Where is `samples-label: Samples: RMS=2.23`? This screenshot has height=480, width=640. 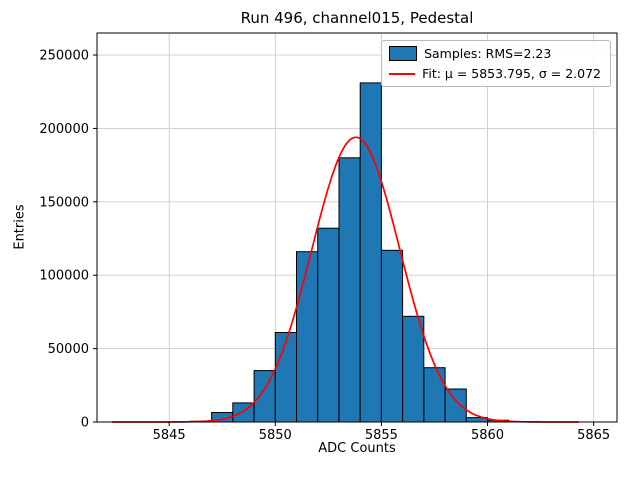
samples-label: Samples: RMS=2.23 is located at coordinates (488, 53).